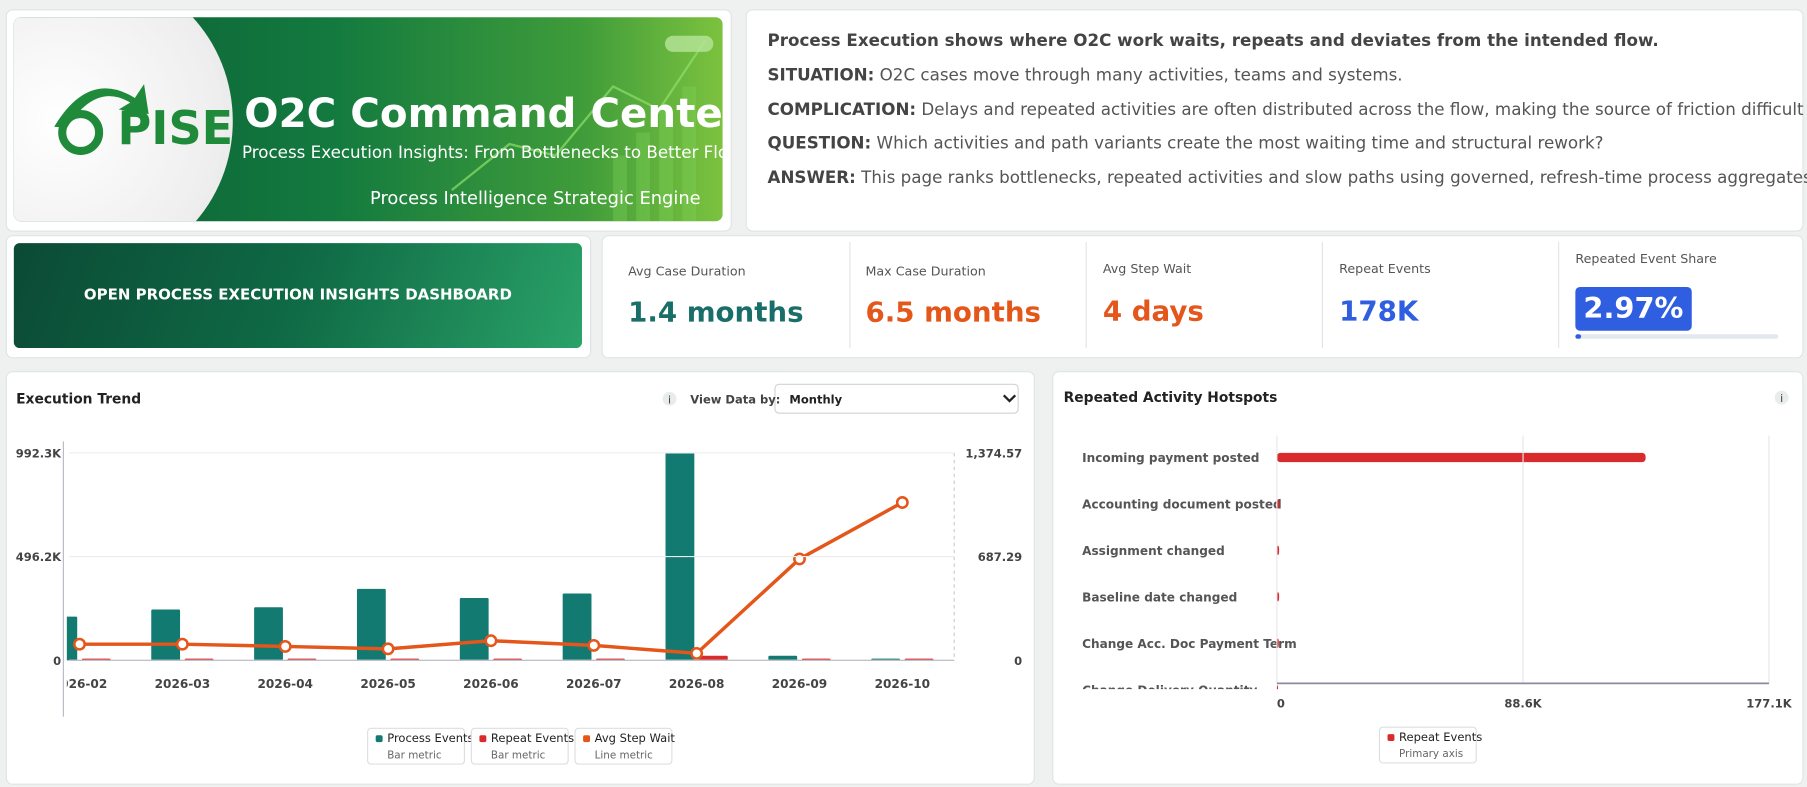  I want to click on kpi-value-badge: 2.97%, so click(1633, 308).